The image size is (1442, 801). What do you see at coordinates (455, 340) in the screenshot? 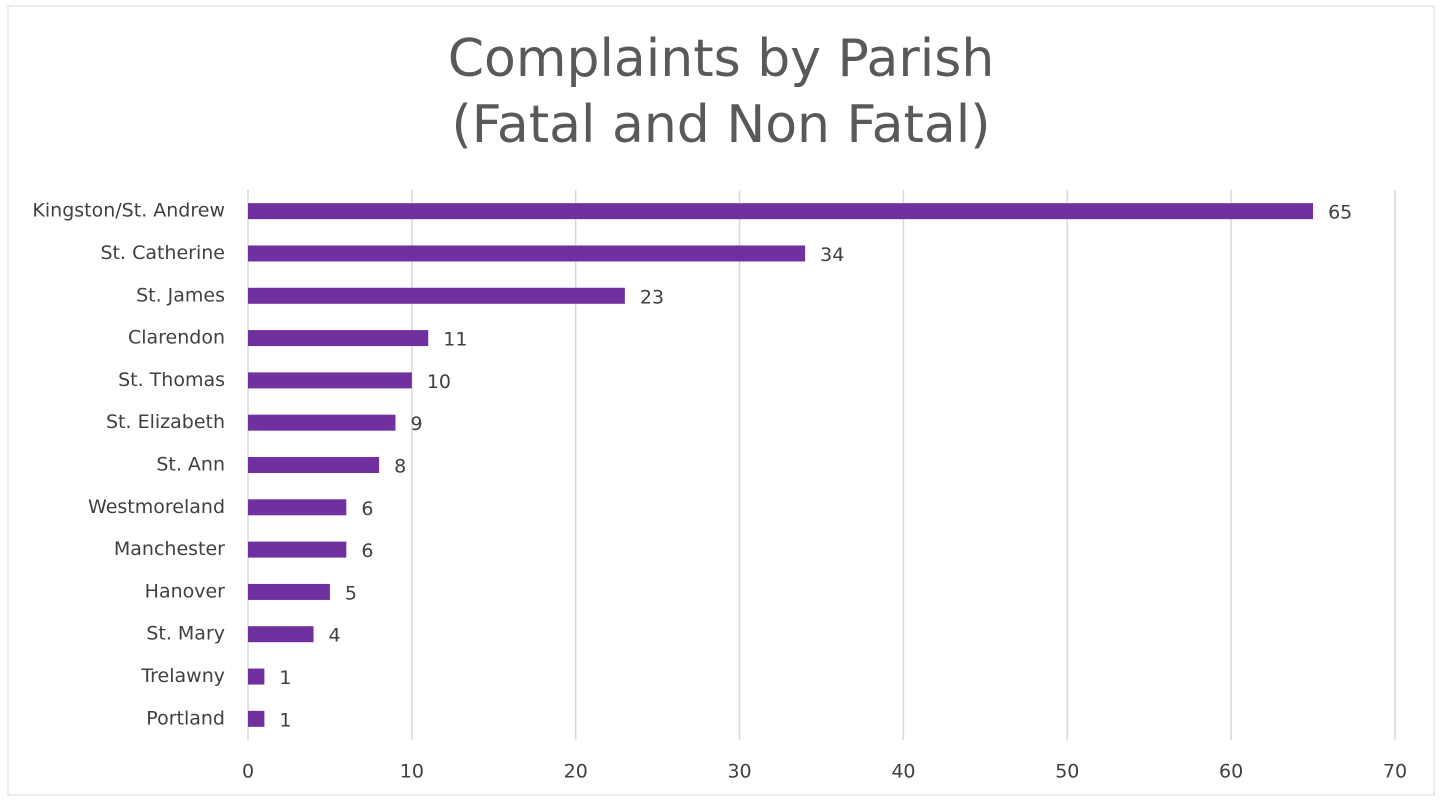
I see `data-label: 11` at bounding box center [455, 340].